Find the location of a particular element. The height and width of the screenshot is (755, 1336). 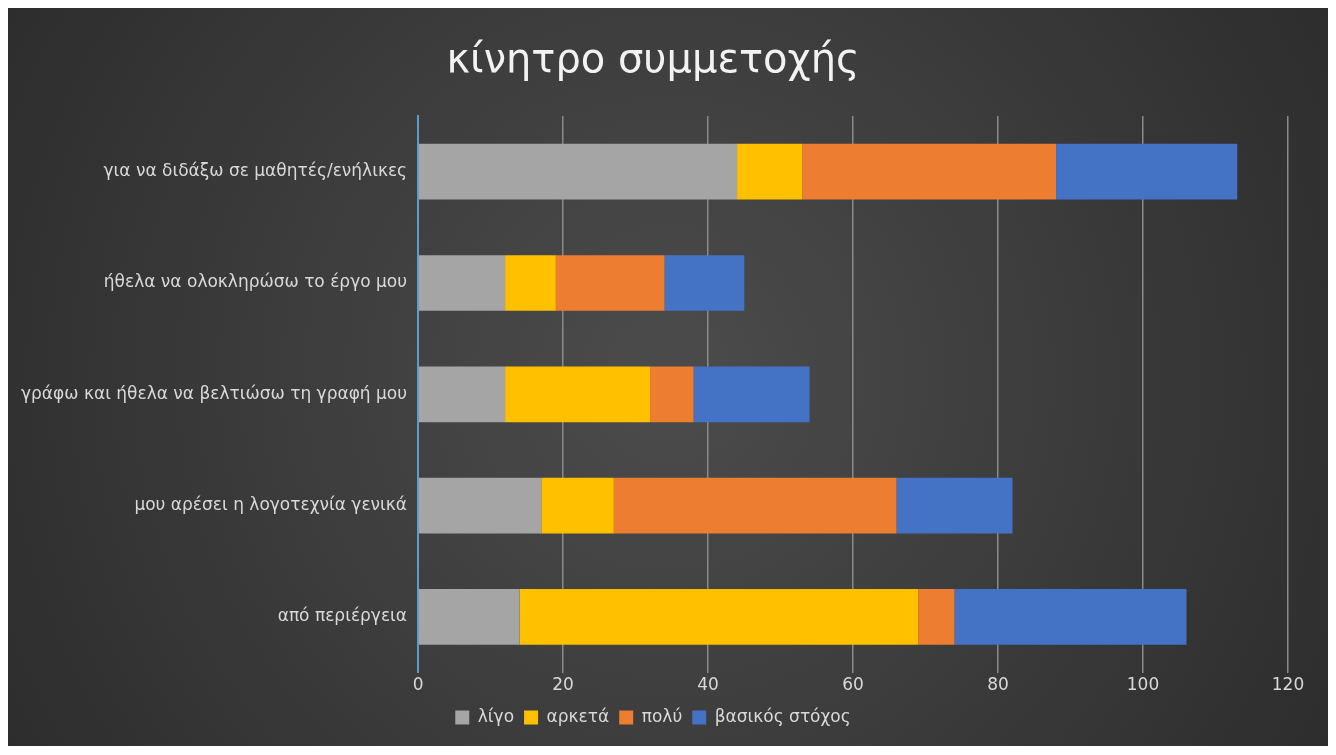

x-tick-label: 100 is located at coordinates (1143, 684).